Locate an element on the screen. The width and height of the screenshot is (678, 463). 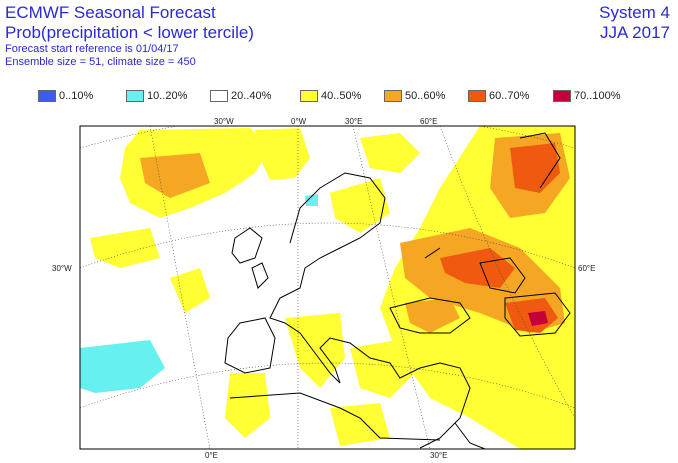
forecast-start-reference: Forecast start reference is 01/04/17 is located at coordinates (92, 49).